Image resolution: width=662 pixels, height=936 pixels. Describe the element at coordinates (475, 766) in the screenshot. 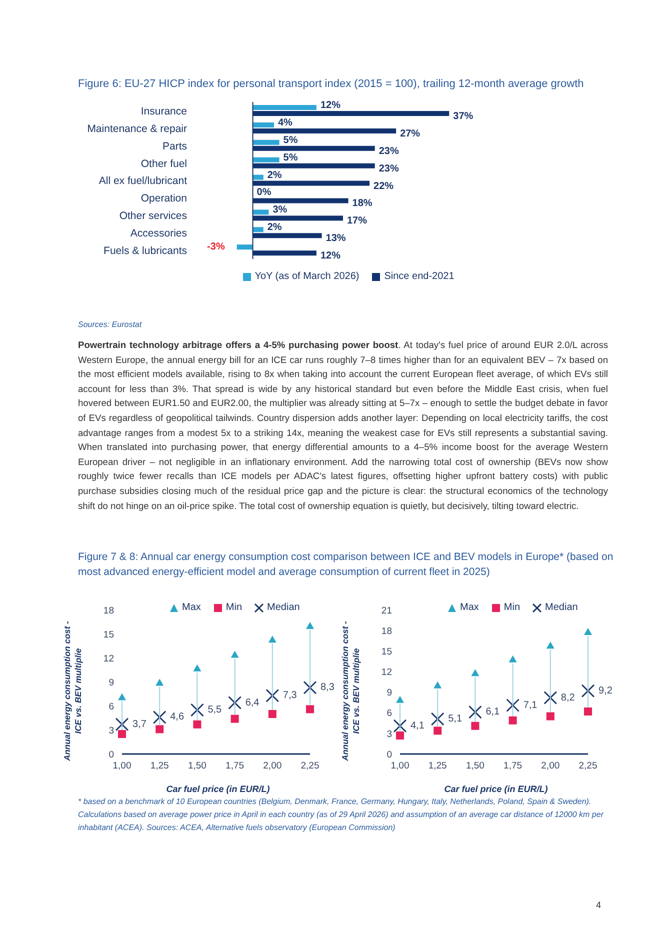

I see `x-tick-label: 1,50` at that location.